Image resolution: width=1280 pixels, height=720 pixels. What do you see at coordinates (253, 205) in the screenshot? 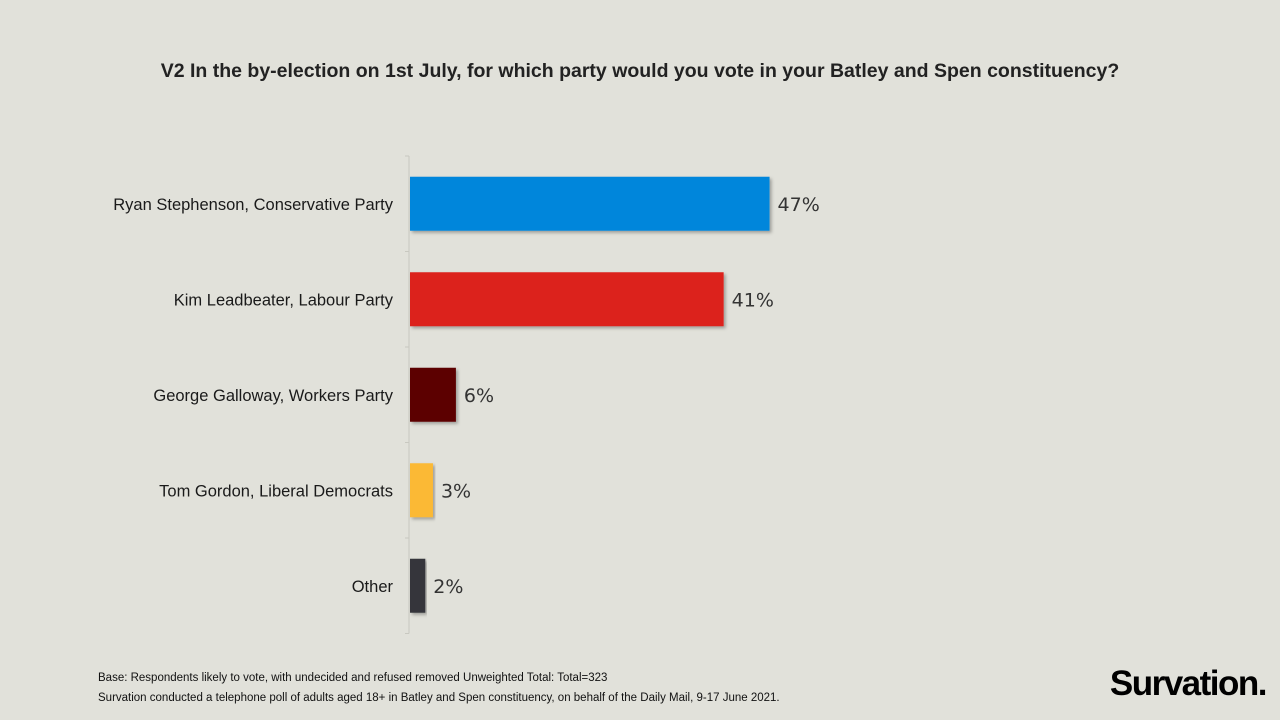
I see `category-label: Ryan Stephenson, Conservative Party` at bounding box center [253, 205].